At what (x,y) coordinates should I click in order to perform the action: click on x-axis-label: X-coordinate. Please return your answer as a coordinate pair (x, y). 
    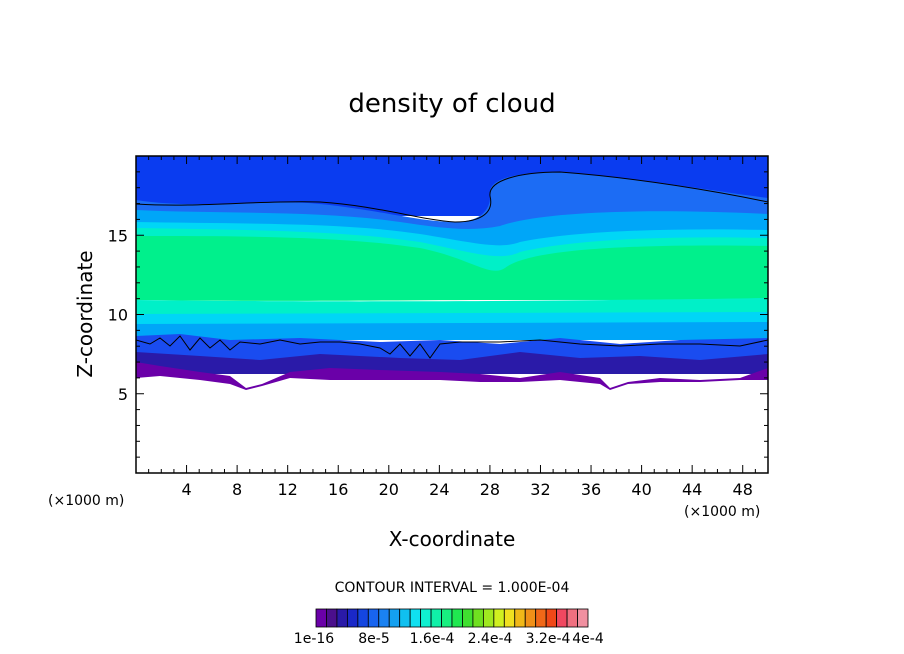
    Looking at the image, I should click on (452, 539).